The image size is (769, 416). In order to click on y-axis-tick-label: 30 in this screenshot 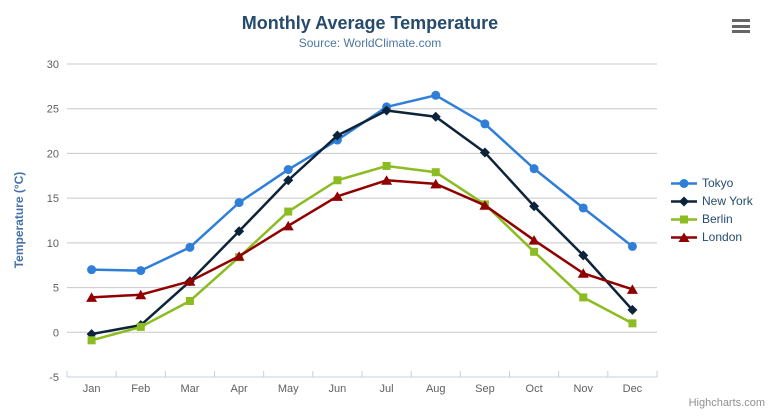, I will do `click(53, 65)`.